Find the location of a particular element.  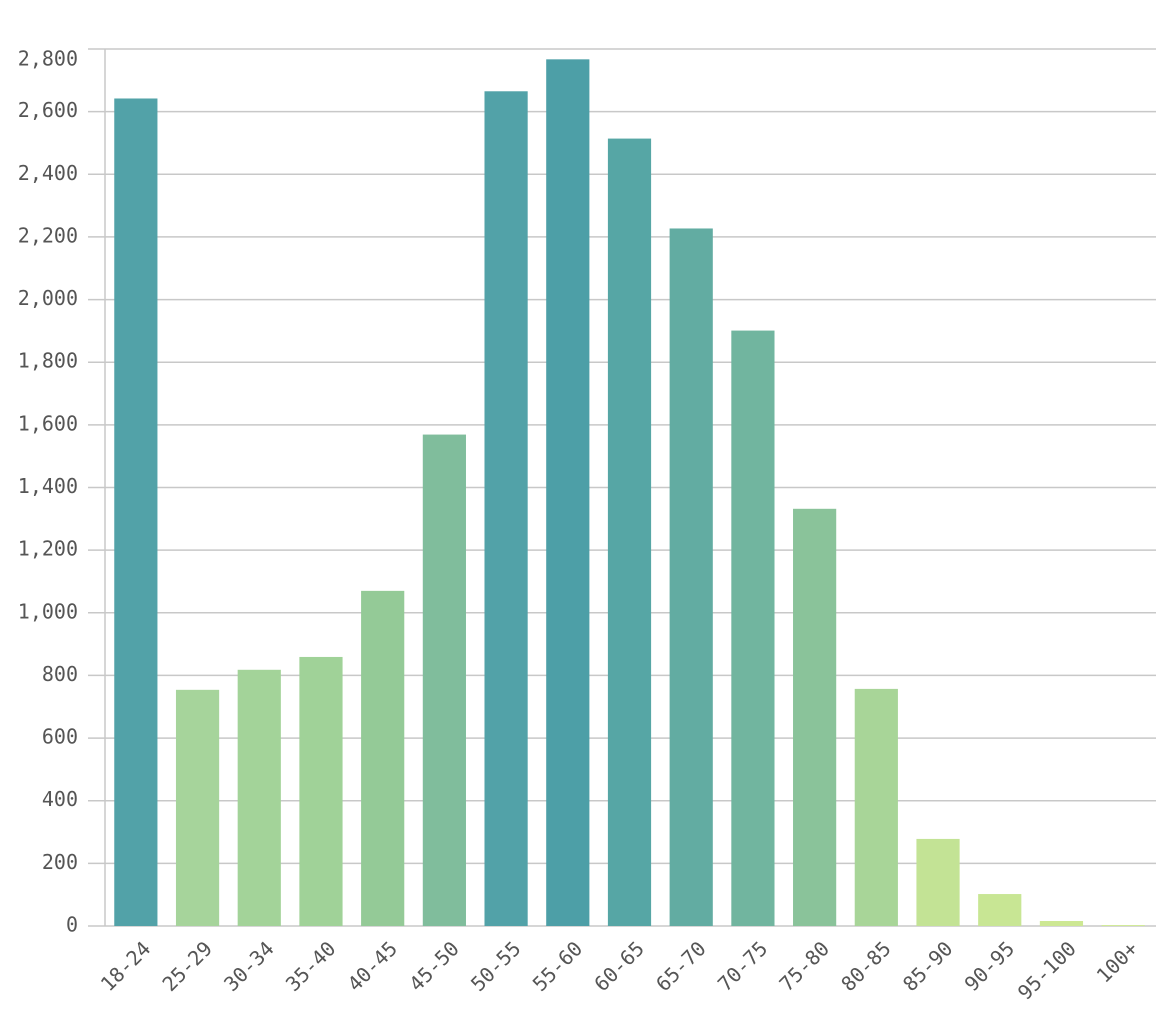

y-tick-label: 600 is located at coordinates (60, 737).